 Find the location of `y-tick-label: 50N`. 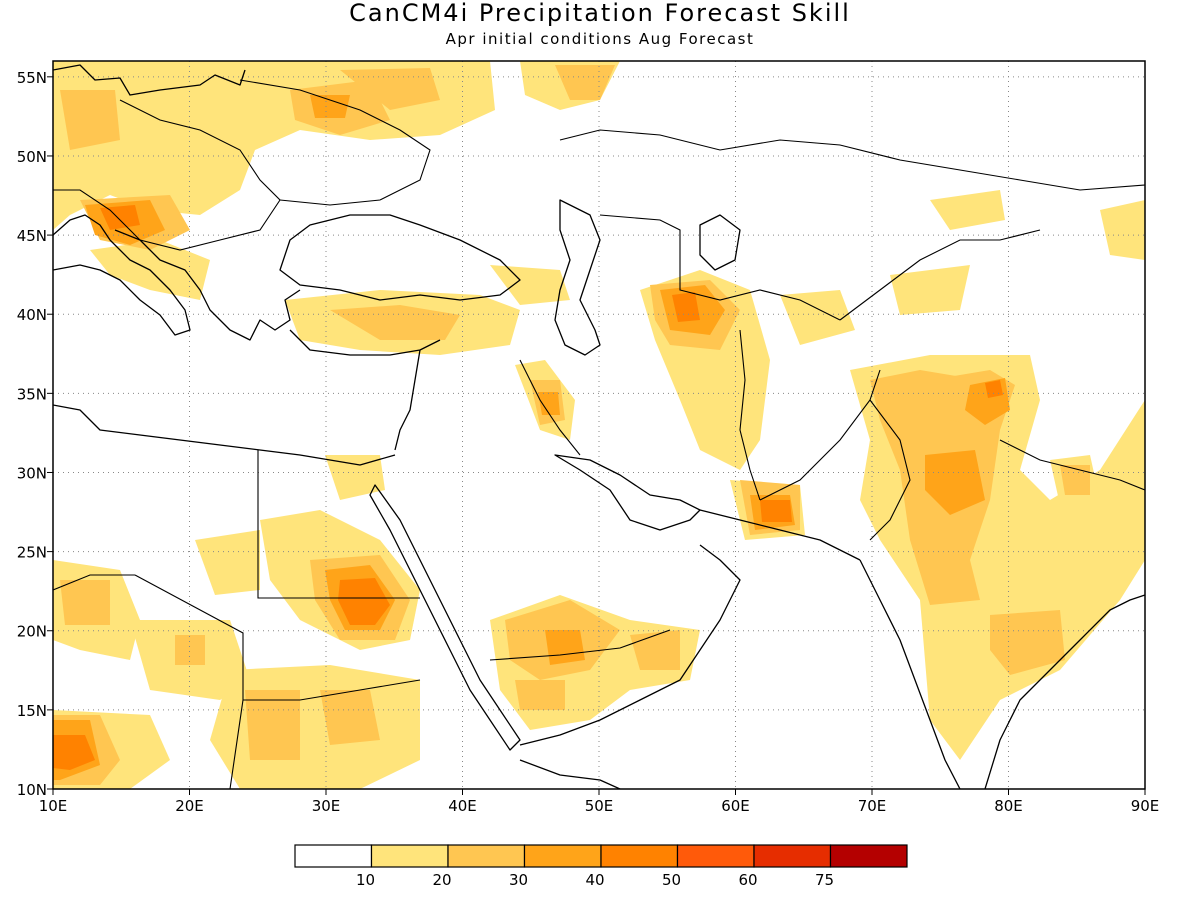

y-tick-label: 50N is located at coordinates (32, 157).